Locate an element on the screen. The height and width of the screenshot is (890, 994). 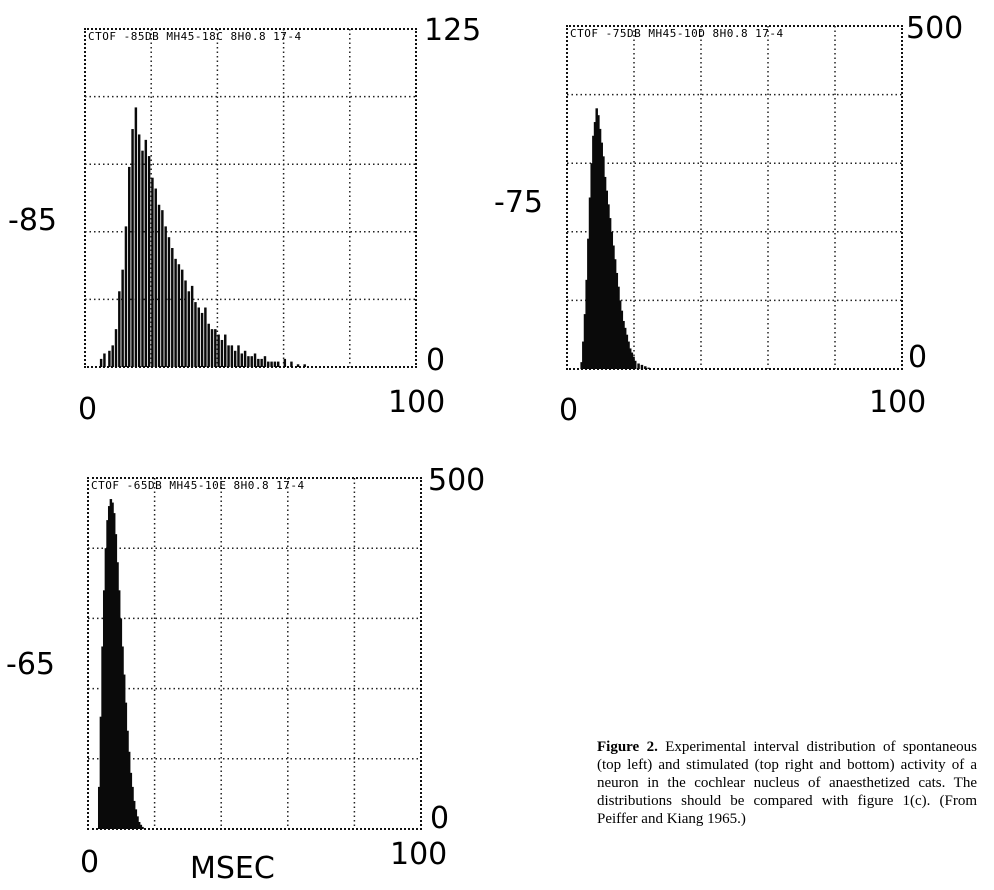
chart-header: CTOF -85DB MH45-18C 8H0.8 17-4 is located at coordinates (195, 36).